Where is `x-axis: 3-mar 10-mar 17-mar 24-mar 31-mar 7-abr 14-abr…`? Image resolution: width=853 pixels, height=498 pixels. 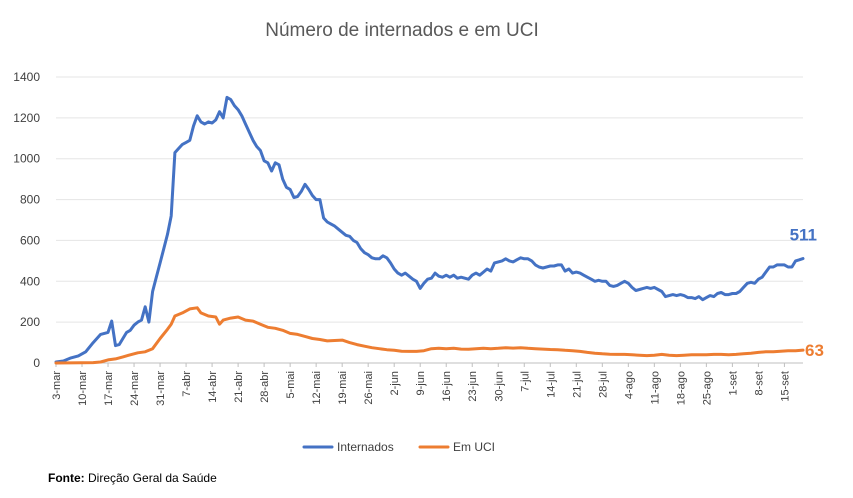
x-axis: 3-mar 10-mar 17-mar 24-mar 31-mar 7-abr 14-abr… is located at coordinates (421, 384).